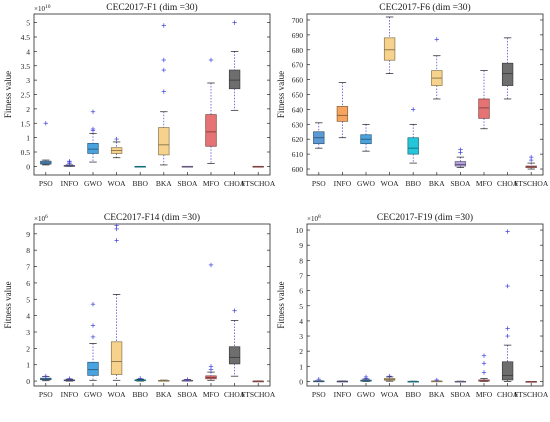  Describe the element at coordinates (301, 275) in the screenshot. I see `y-tick-label: 7` at that location.